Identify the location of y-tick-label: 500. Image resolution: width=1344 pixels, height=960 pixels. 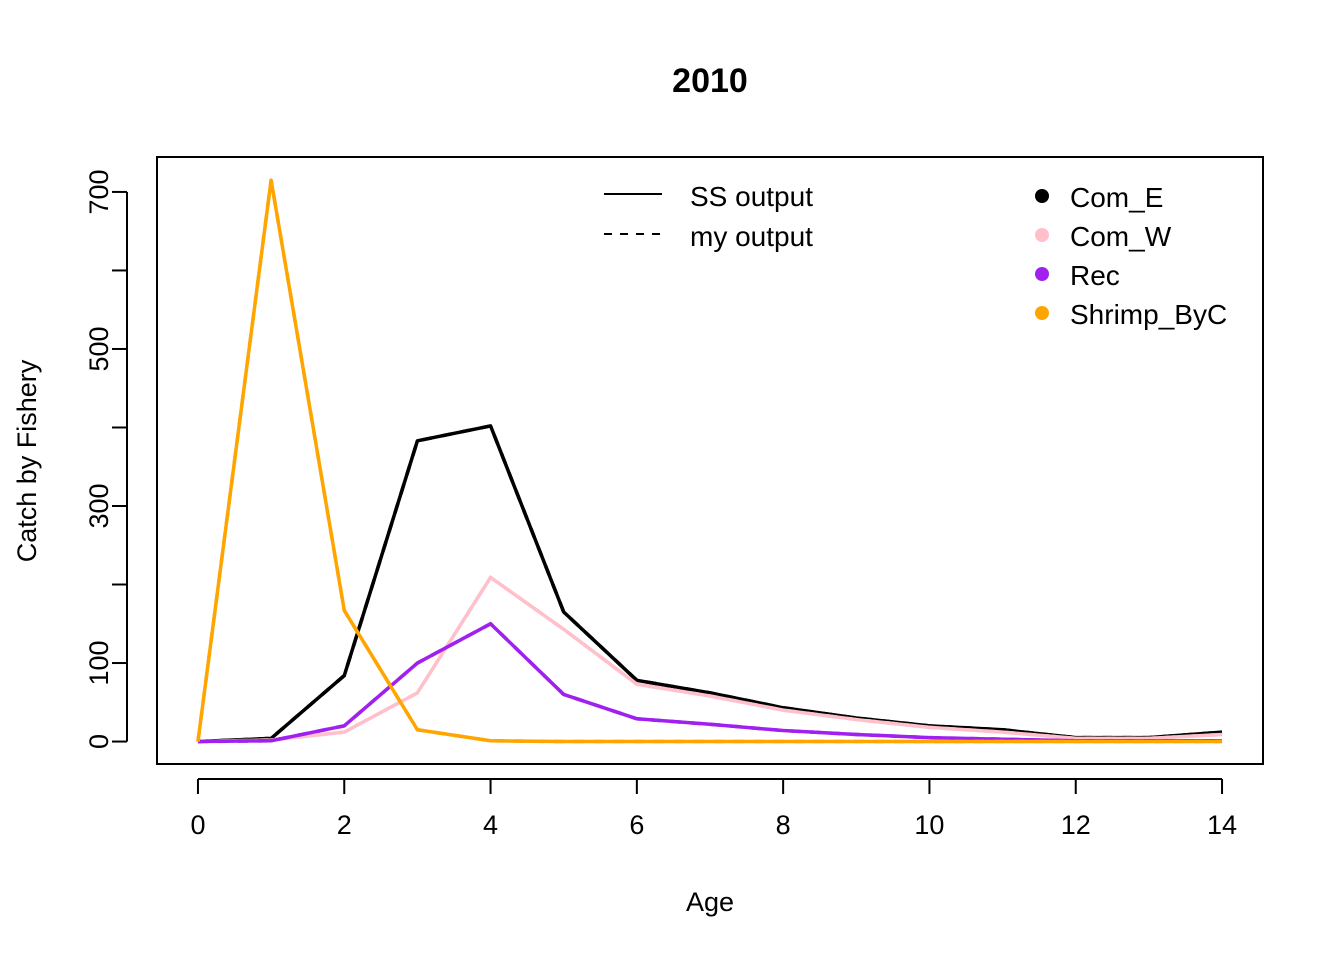
(99, 348).